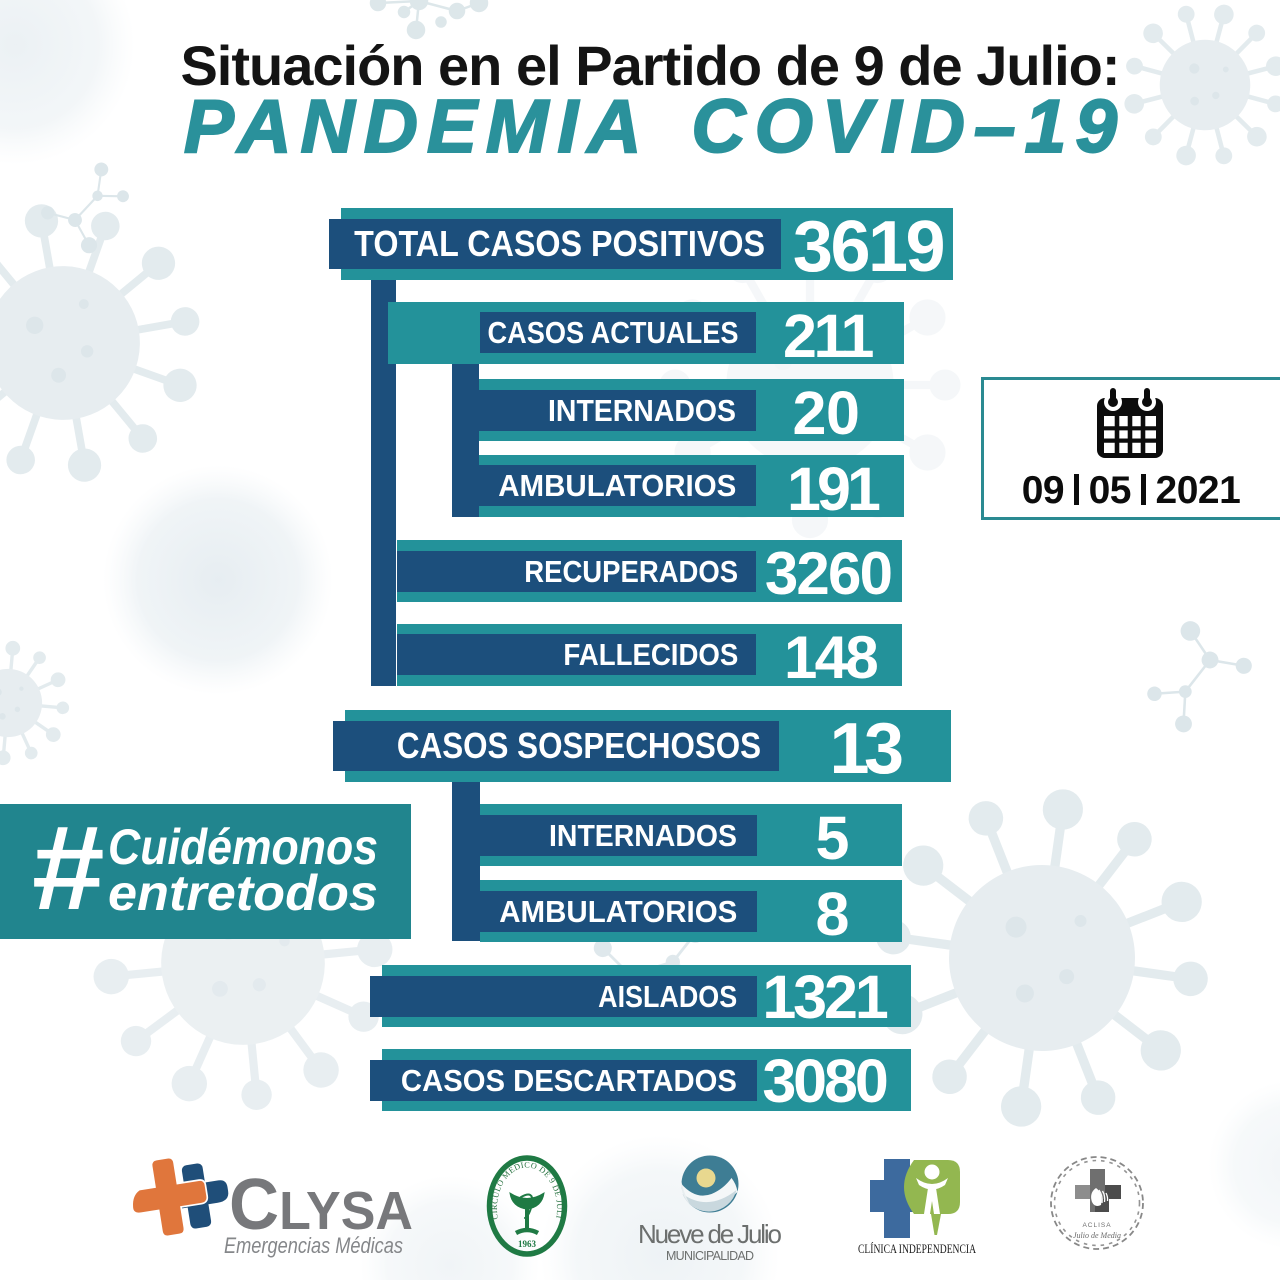 The width and height of the screenshot is (1280, 1280). I want to click on svg-text: CLYSA, so click(321, 1205).